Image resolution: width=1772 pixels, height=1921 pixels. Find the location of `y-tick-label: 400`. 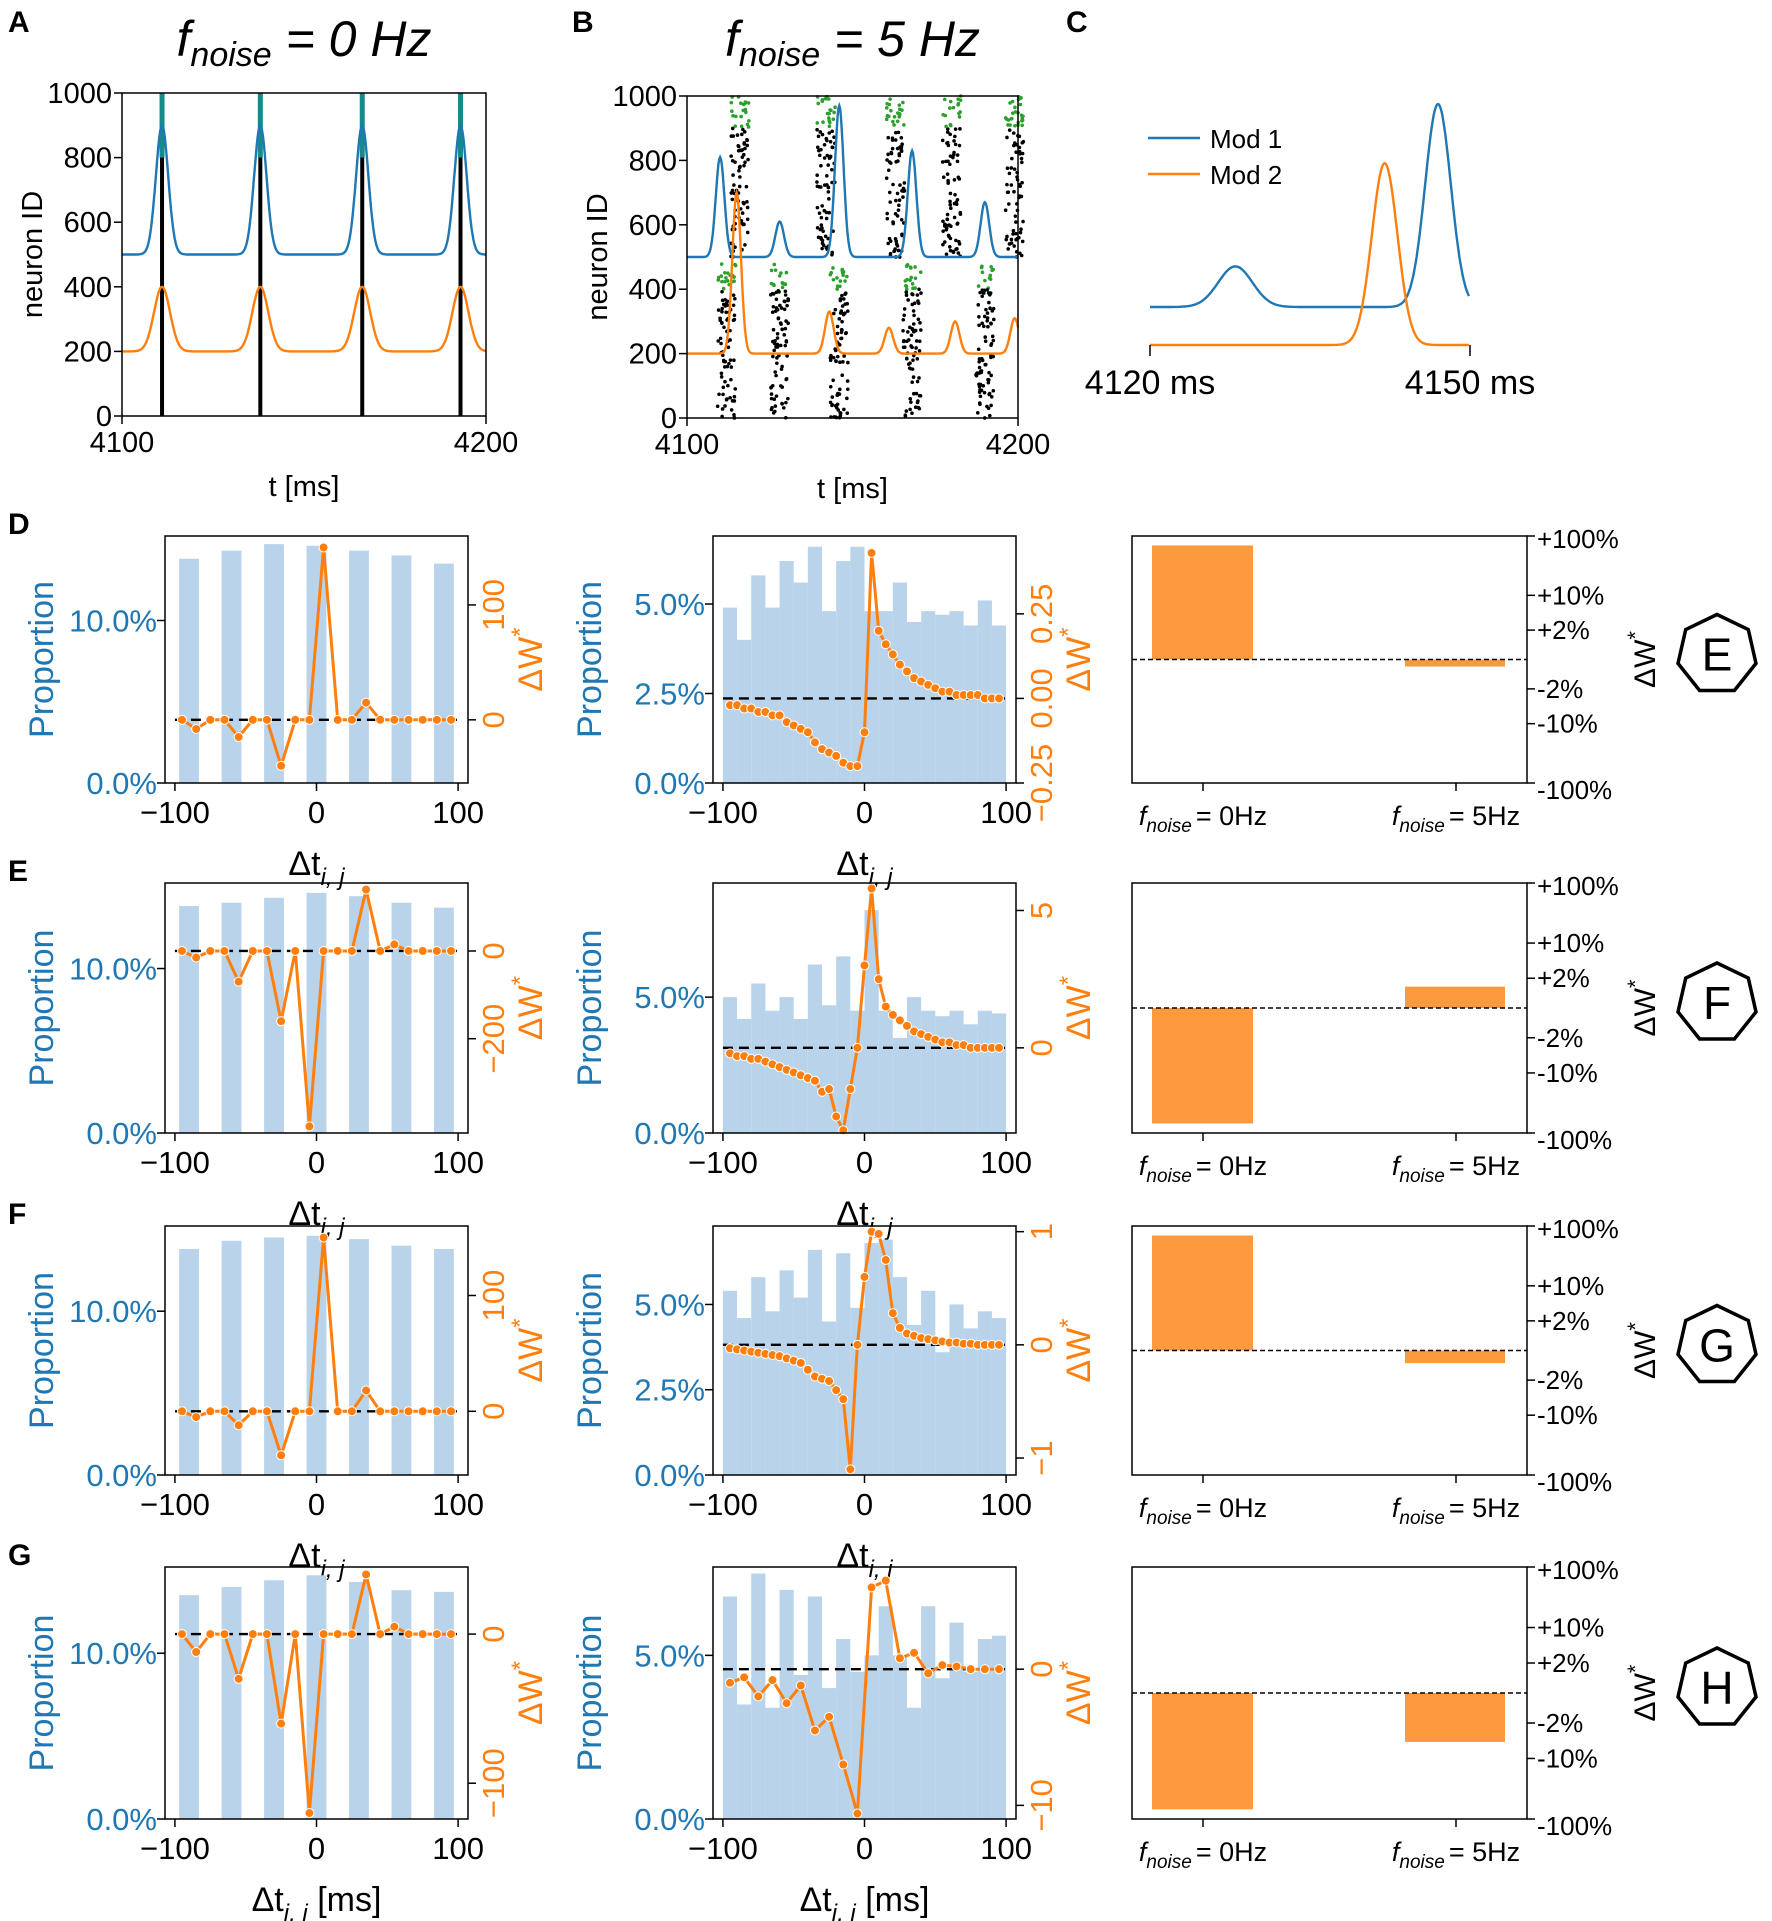

y-tick-label: 400 is located at coordinates (88, 288).